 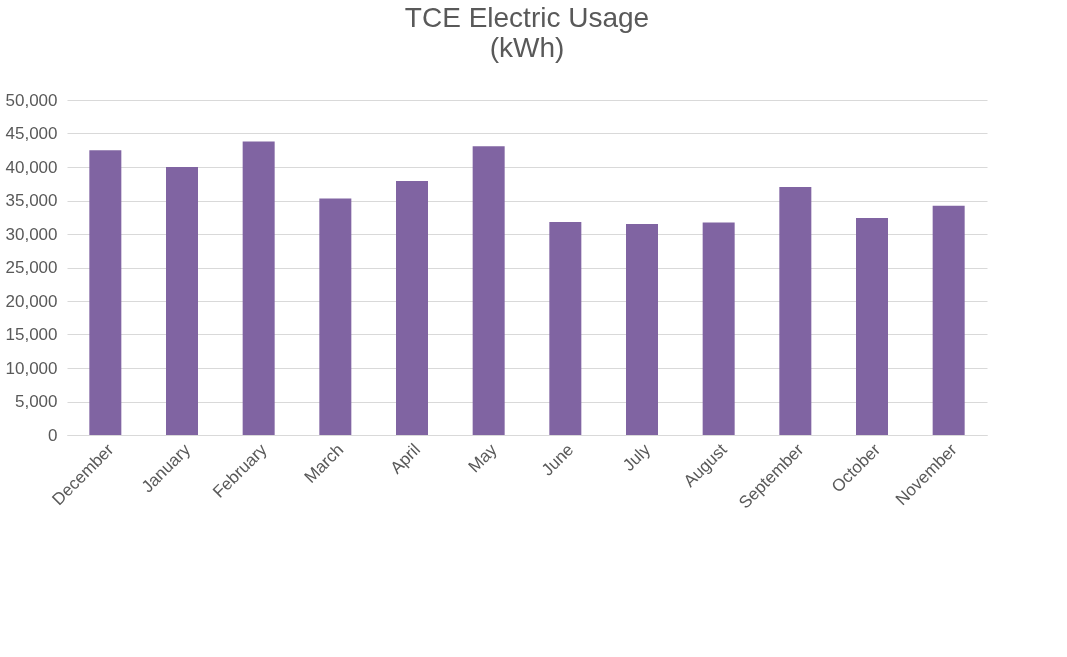 I want to click on y-tick-label: 50,000, so click(x=31, y=100).